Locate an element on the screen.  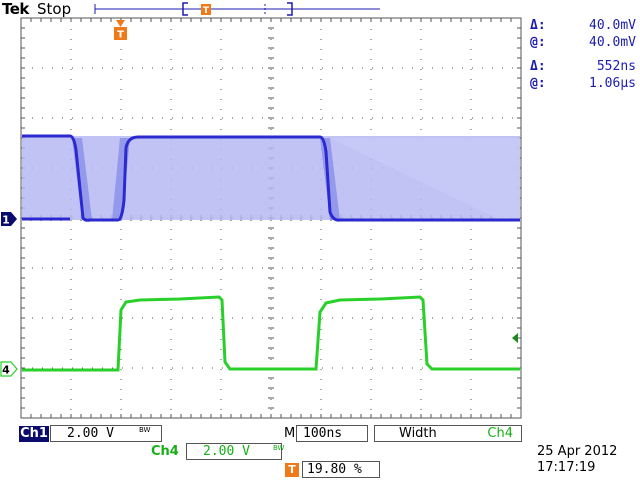
ch4-scale-value: 2.00 V is located at coordinates (226, 451).